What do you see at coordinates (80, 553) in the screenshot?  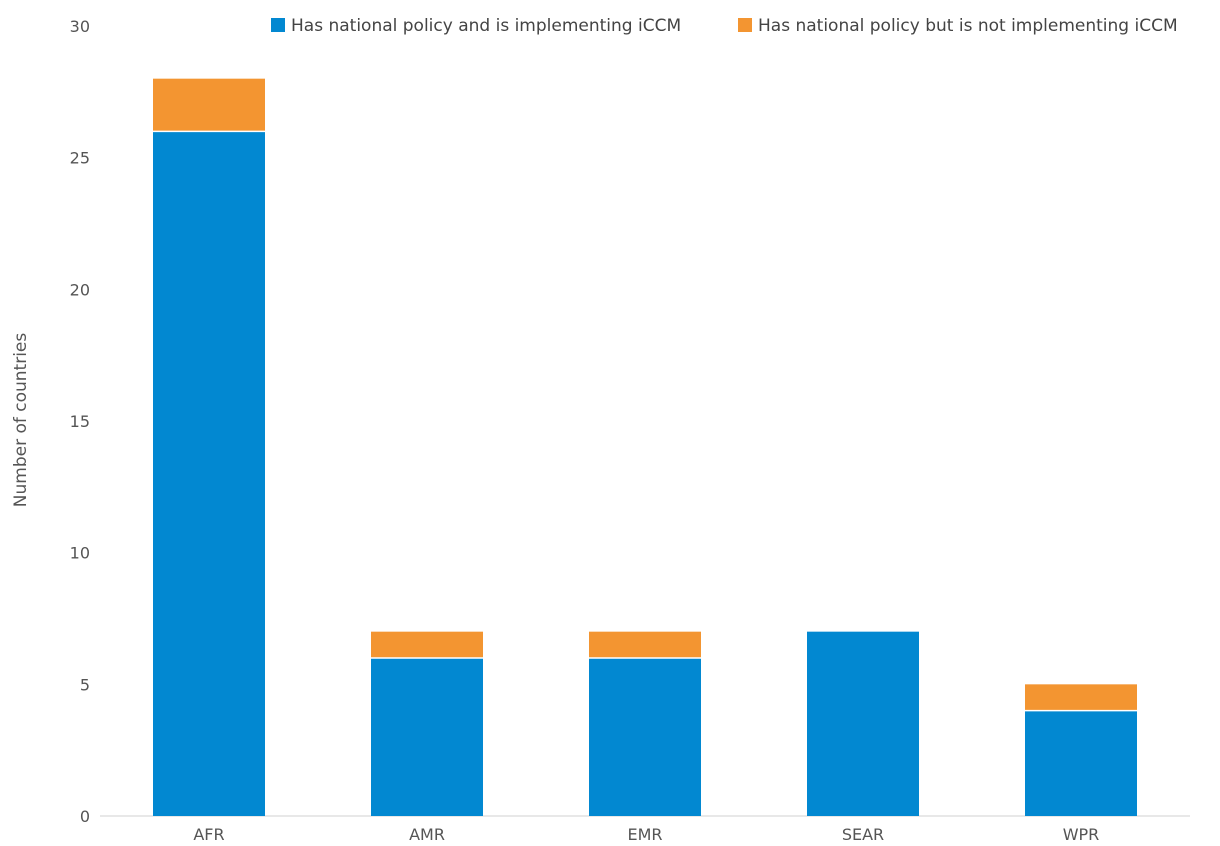 I see `y-tick-label: 10` at bounding box center [80, 553].